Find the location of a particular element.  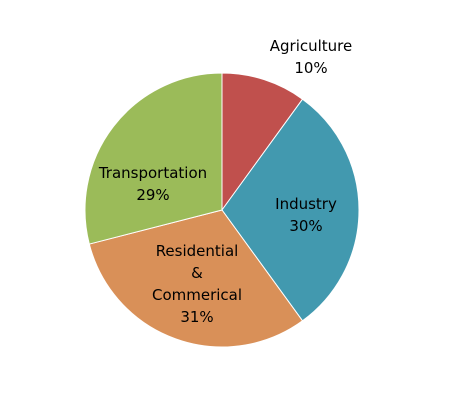

slice-percent-label: 31% is located at coordinates (196, 317).